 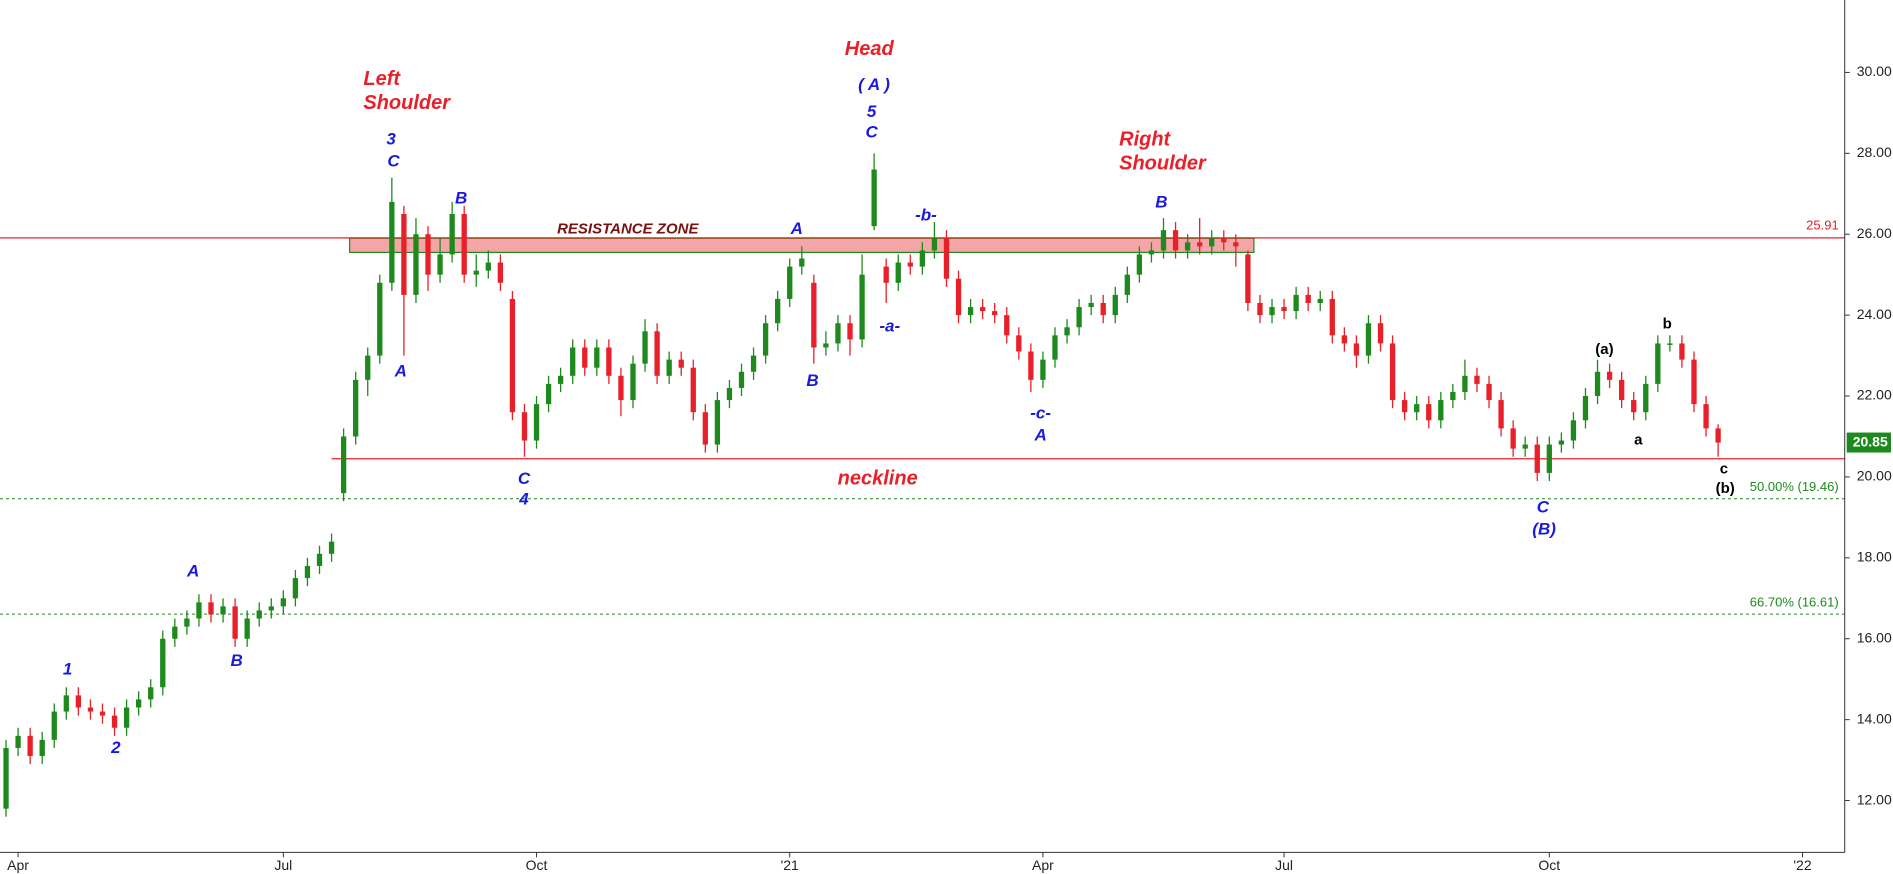 What do you see at coordinates (1725, 488) in the screenshot?
I see `wave-label: (b)` at bounding box center [1725, 488].